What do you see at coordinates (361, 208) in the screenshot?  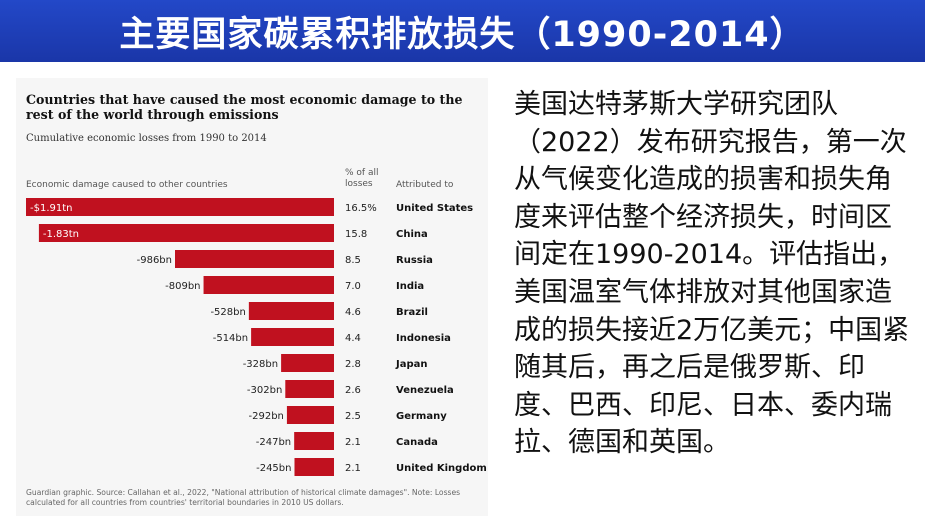 I see `percent-label: 16.5%` at bounding box center [361, 208].